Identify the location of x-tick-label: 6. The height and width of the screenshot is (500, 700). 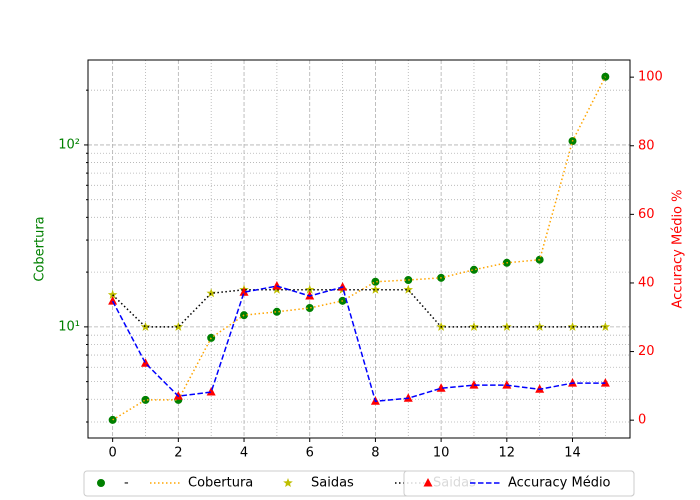
(310, 453).